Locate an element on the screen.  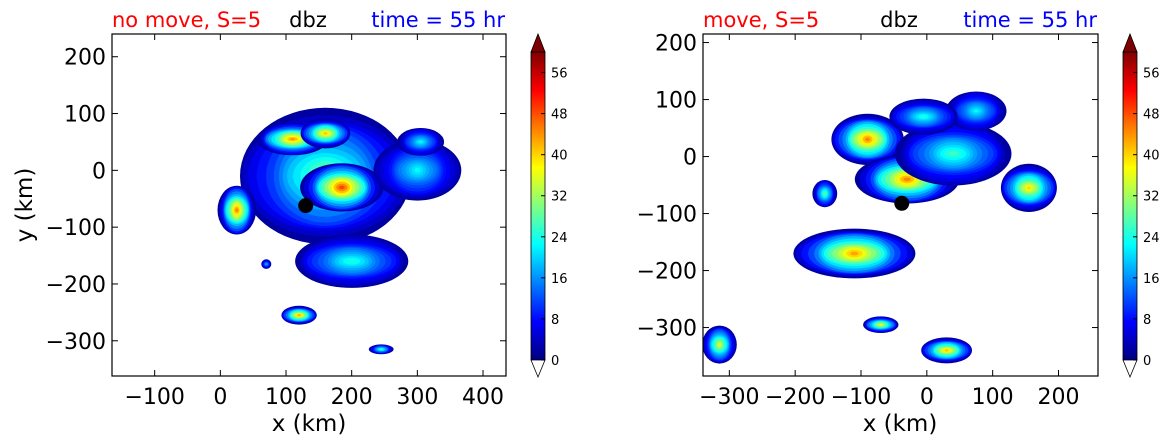
y-tick-label: 0 is located at coordinates (99, 171).